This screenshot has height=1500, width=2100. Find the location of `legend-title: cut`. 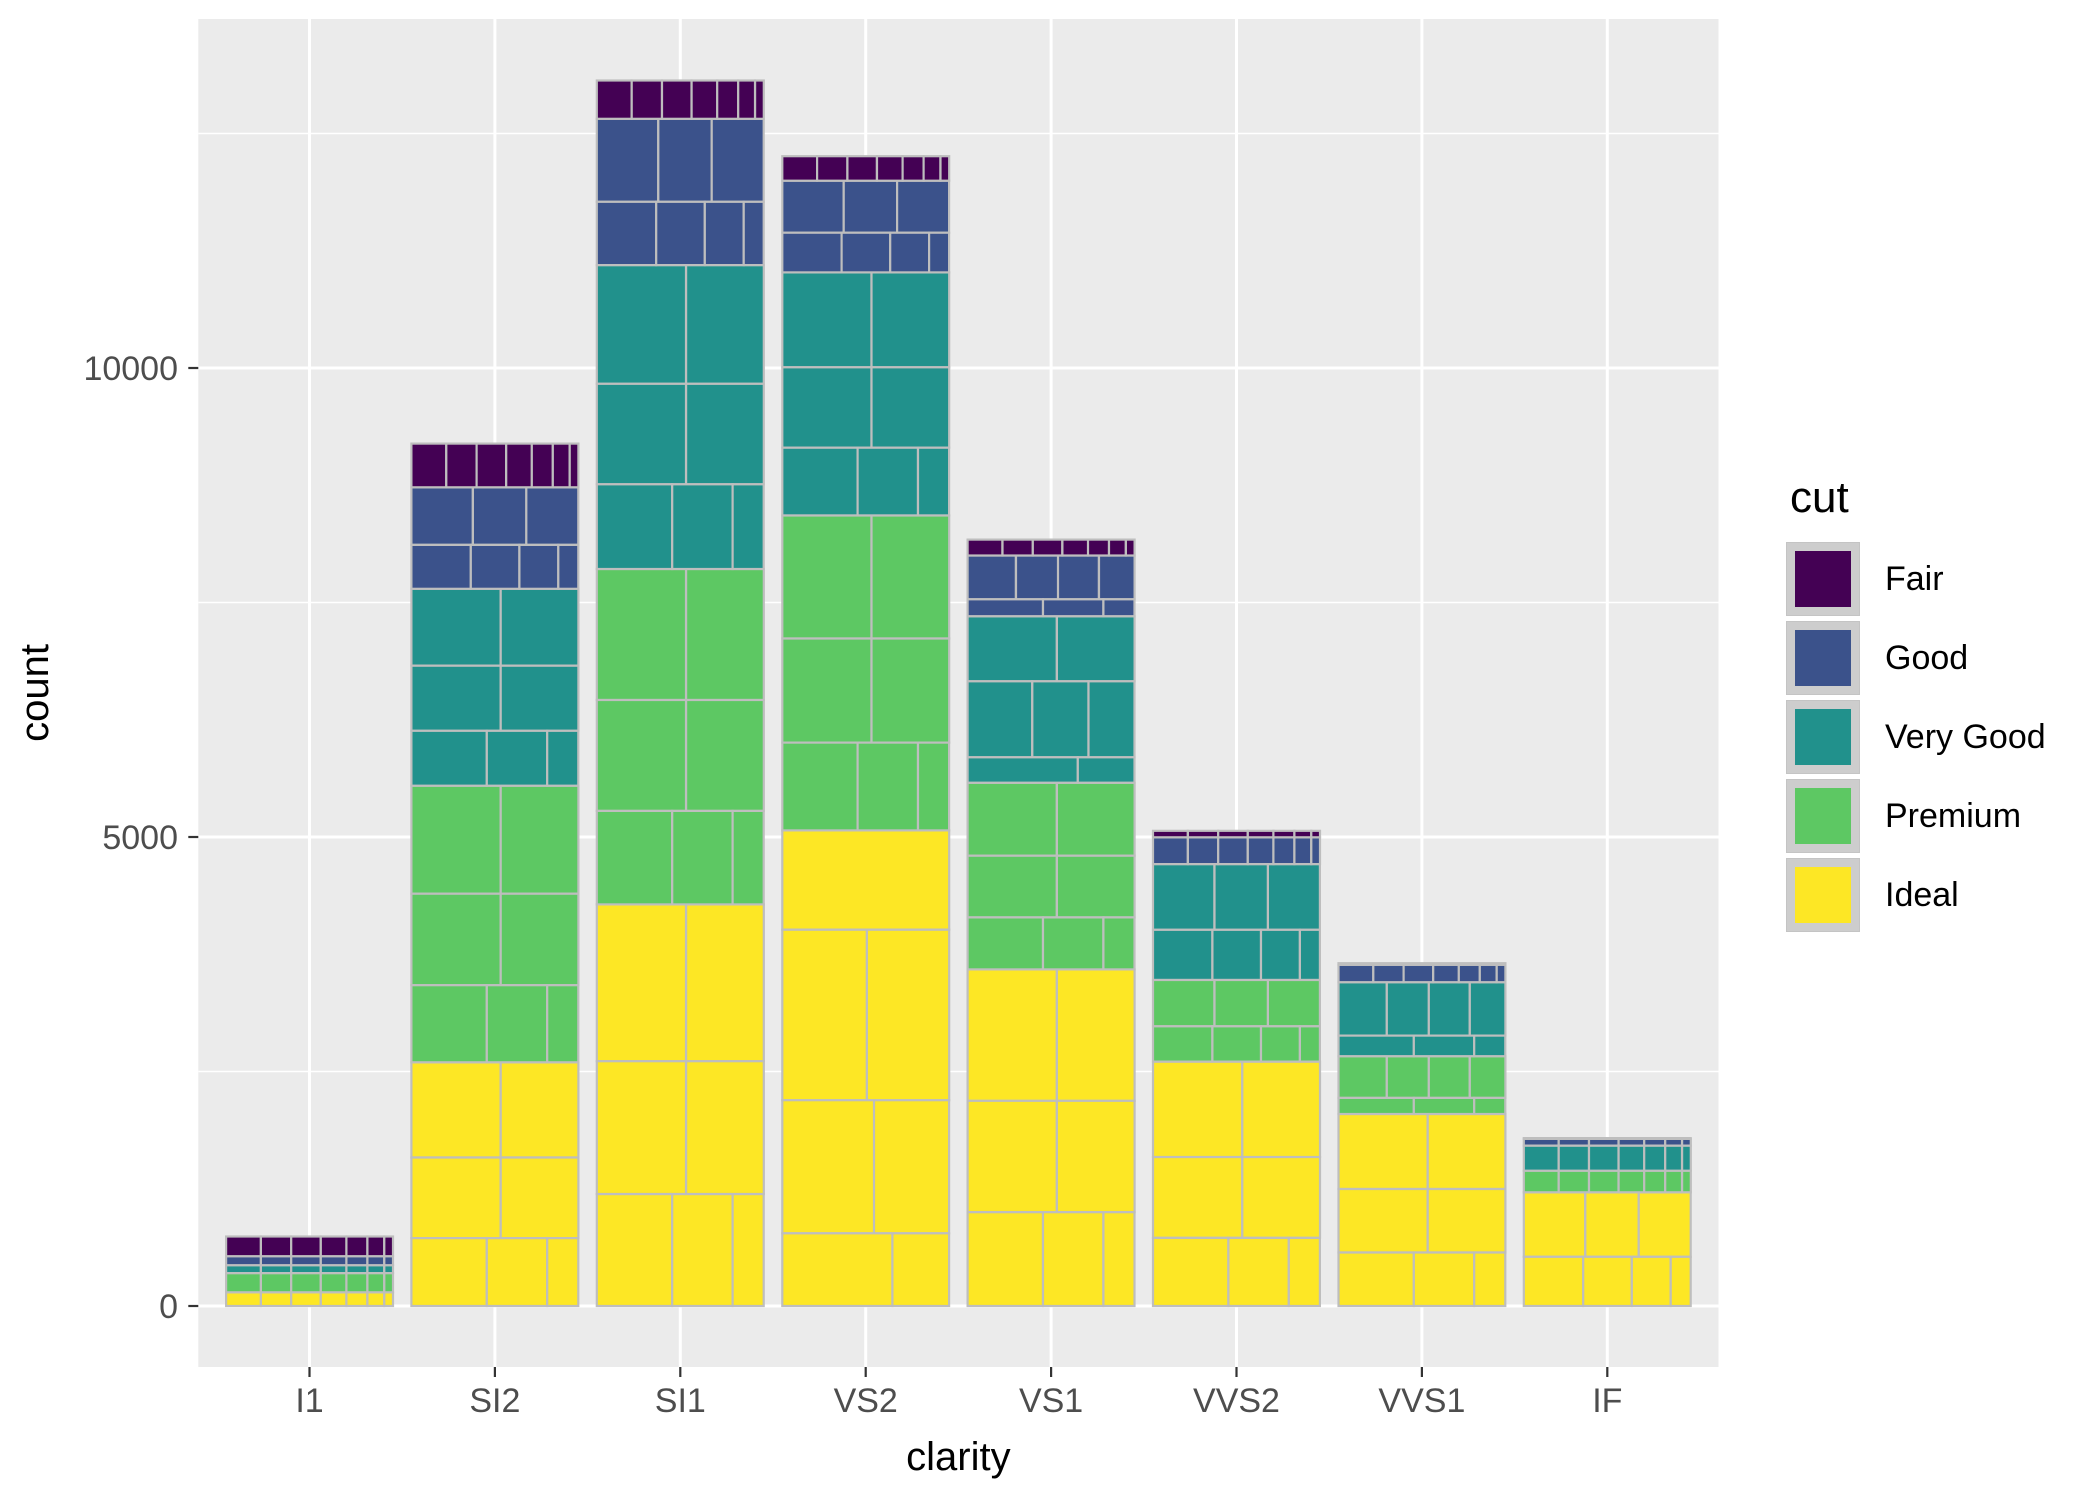

legend-title: cut is located at coordinates (1819, 497).